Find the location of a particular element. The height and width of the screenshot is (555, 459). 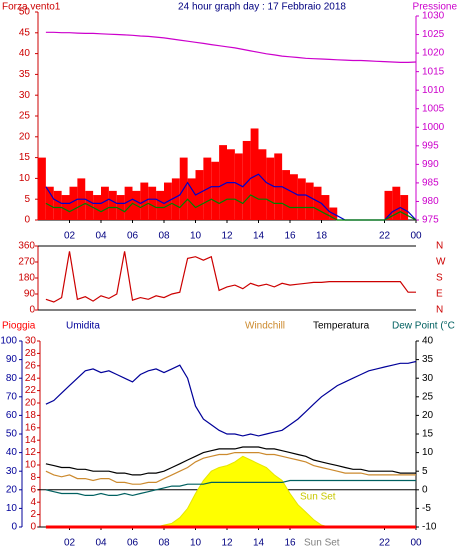

y-tick-label: W is located at coordinates (441, 262).